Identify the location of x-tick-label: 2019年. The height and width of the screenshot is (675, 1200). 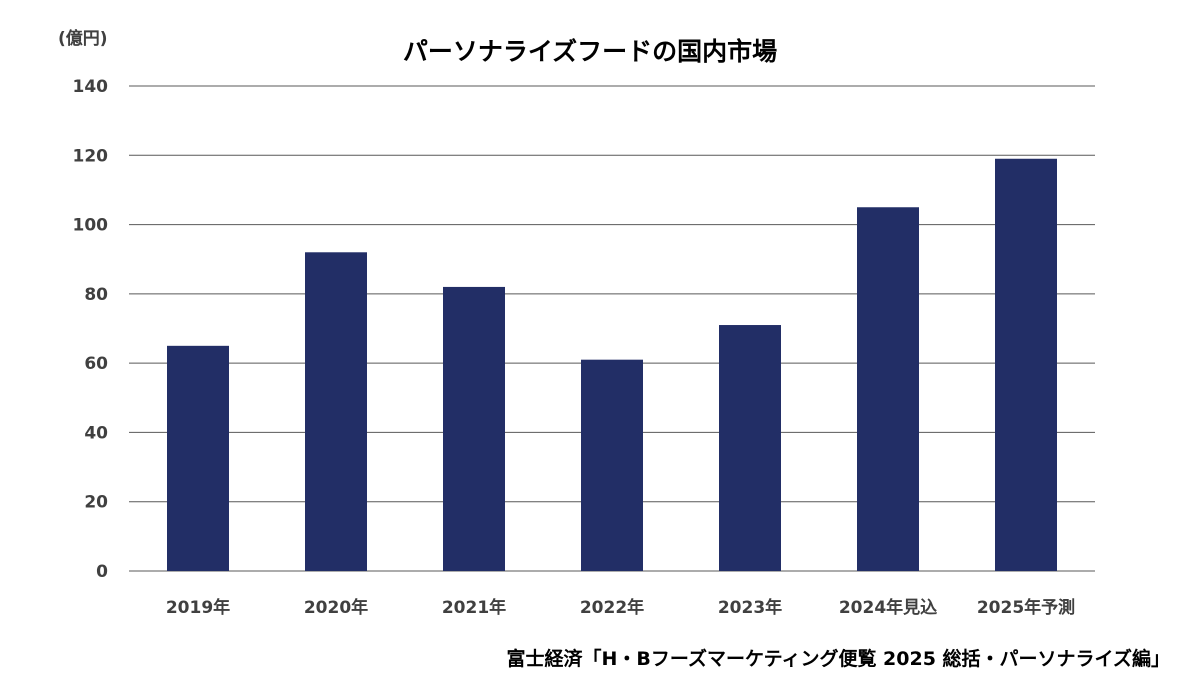
(198, 607).